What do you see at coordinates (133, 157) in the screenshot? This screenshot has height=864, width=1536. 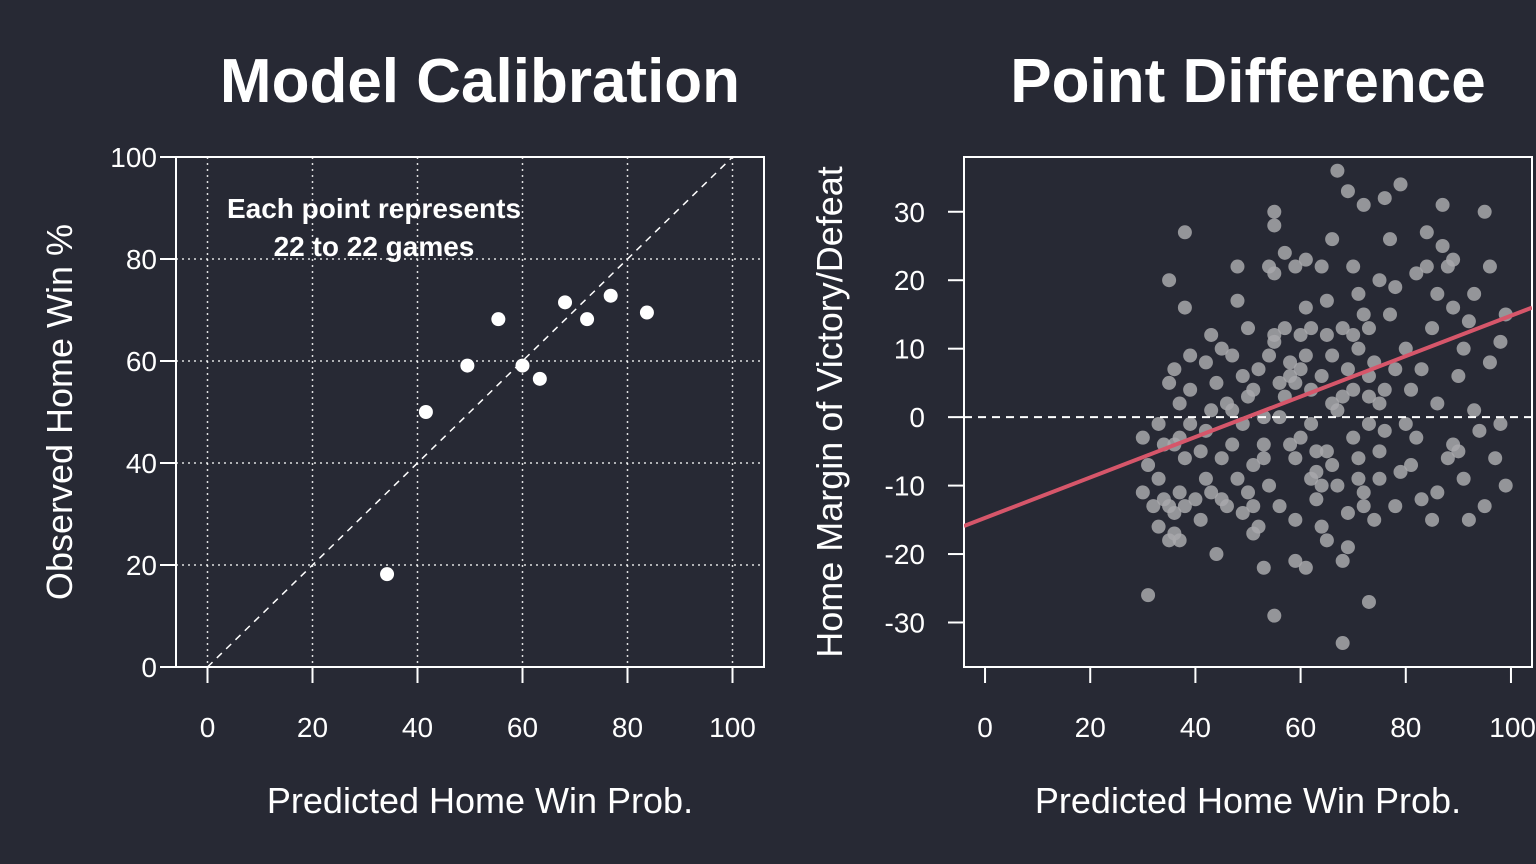 I see `calibration-y-tick-label: 100` at bounding box center [133, 157].